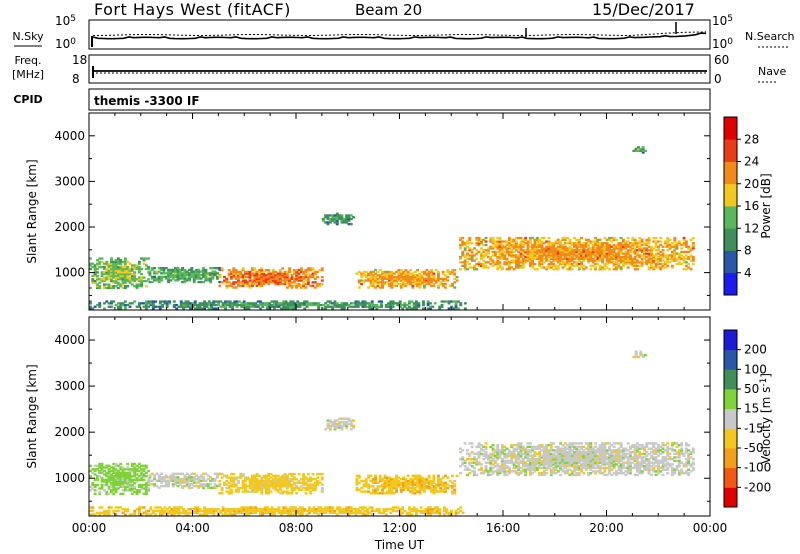 Image resolution: width=800 pixels, height=554 pixels. What do you see at coordinates (400, 33) in the screenshot?
I see `nsearch-trace` at bounding box center [400, 33].